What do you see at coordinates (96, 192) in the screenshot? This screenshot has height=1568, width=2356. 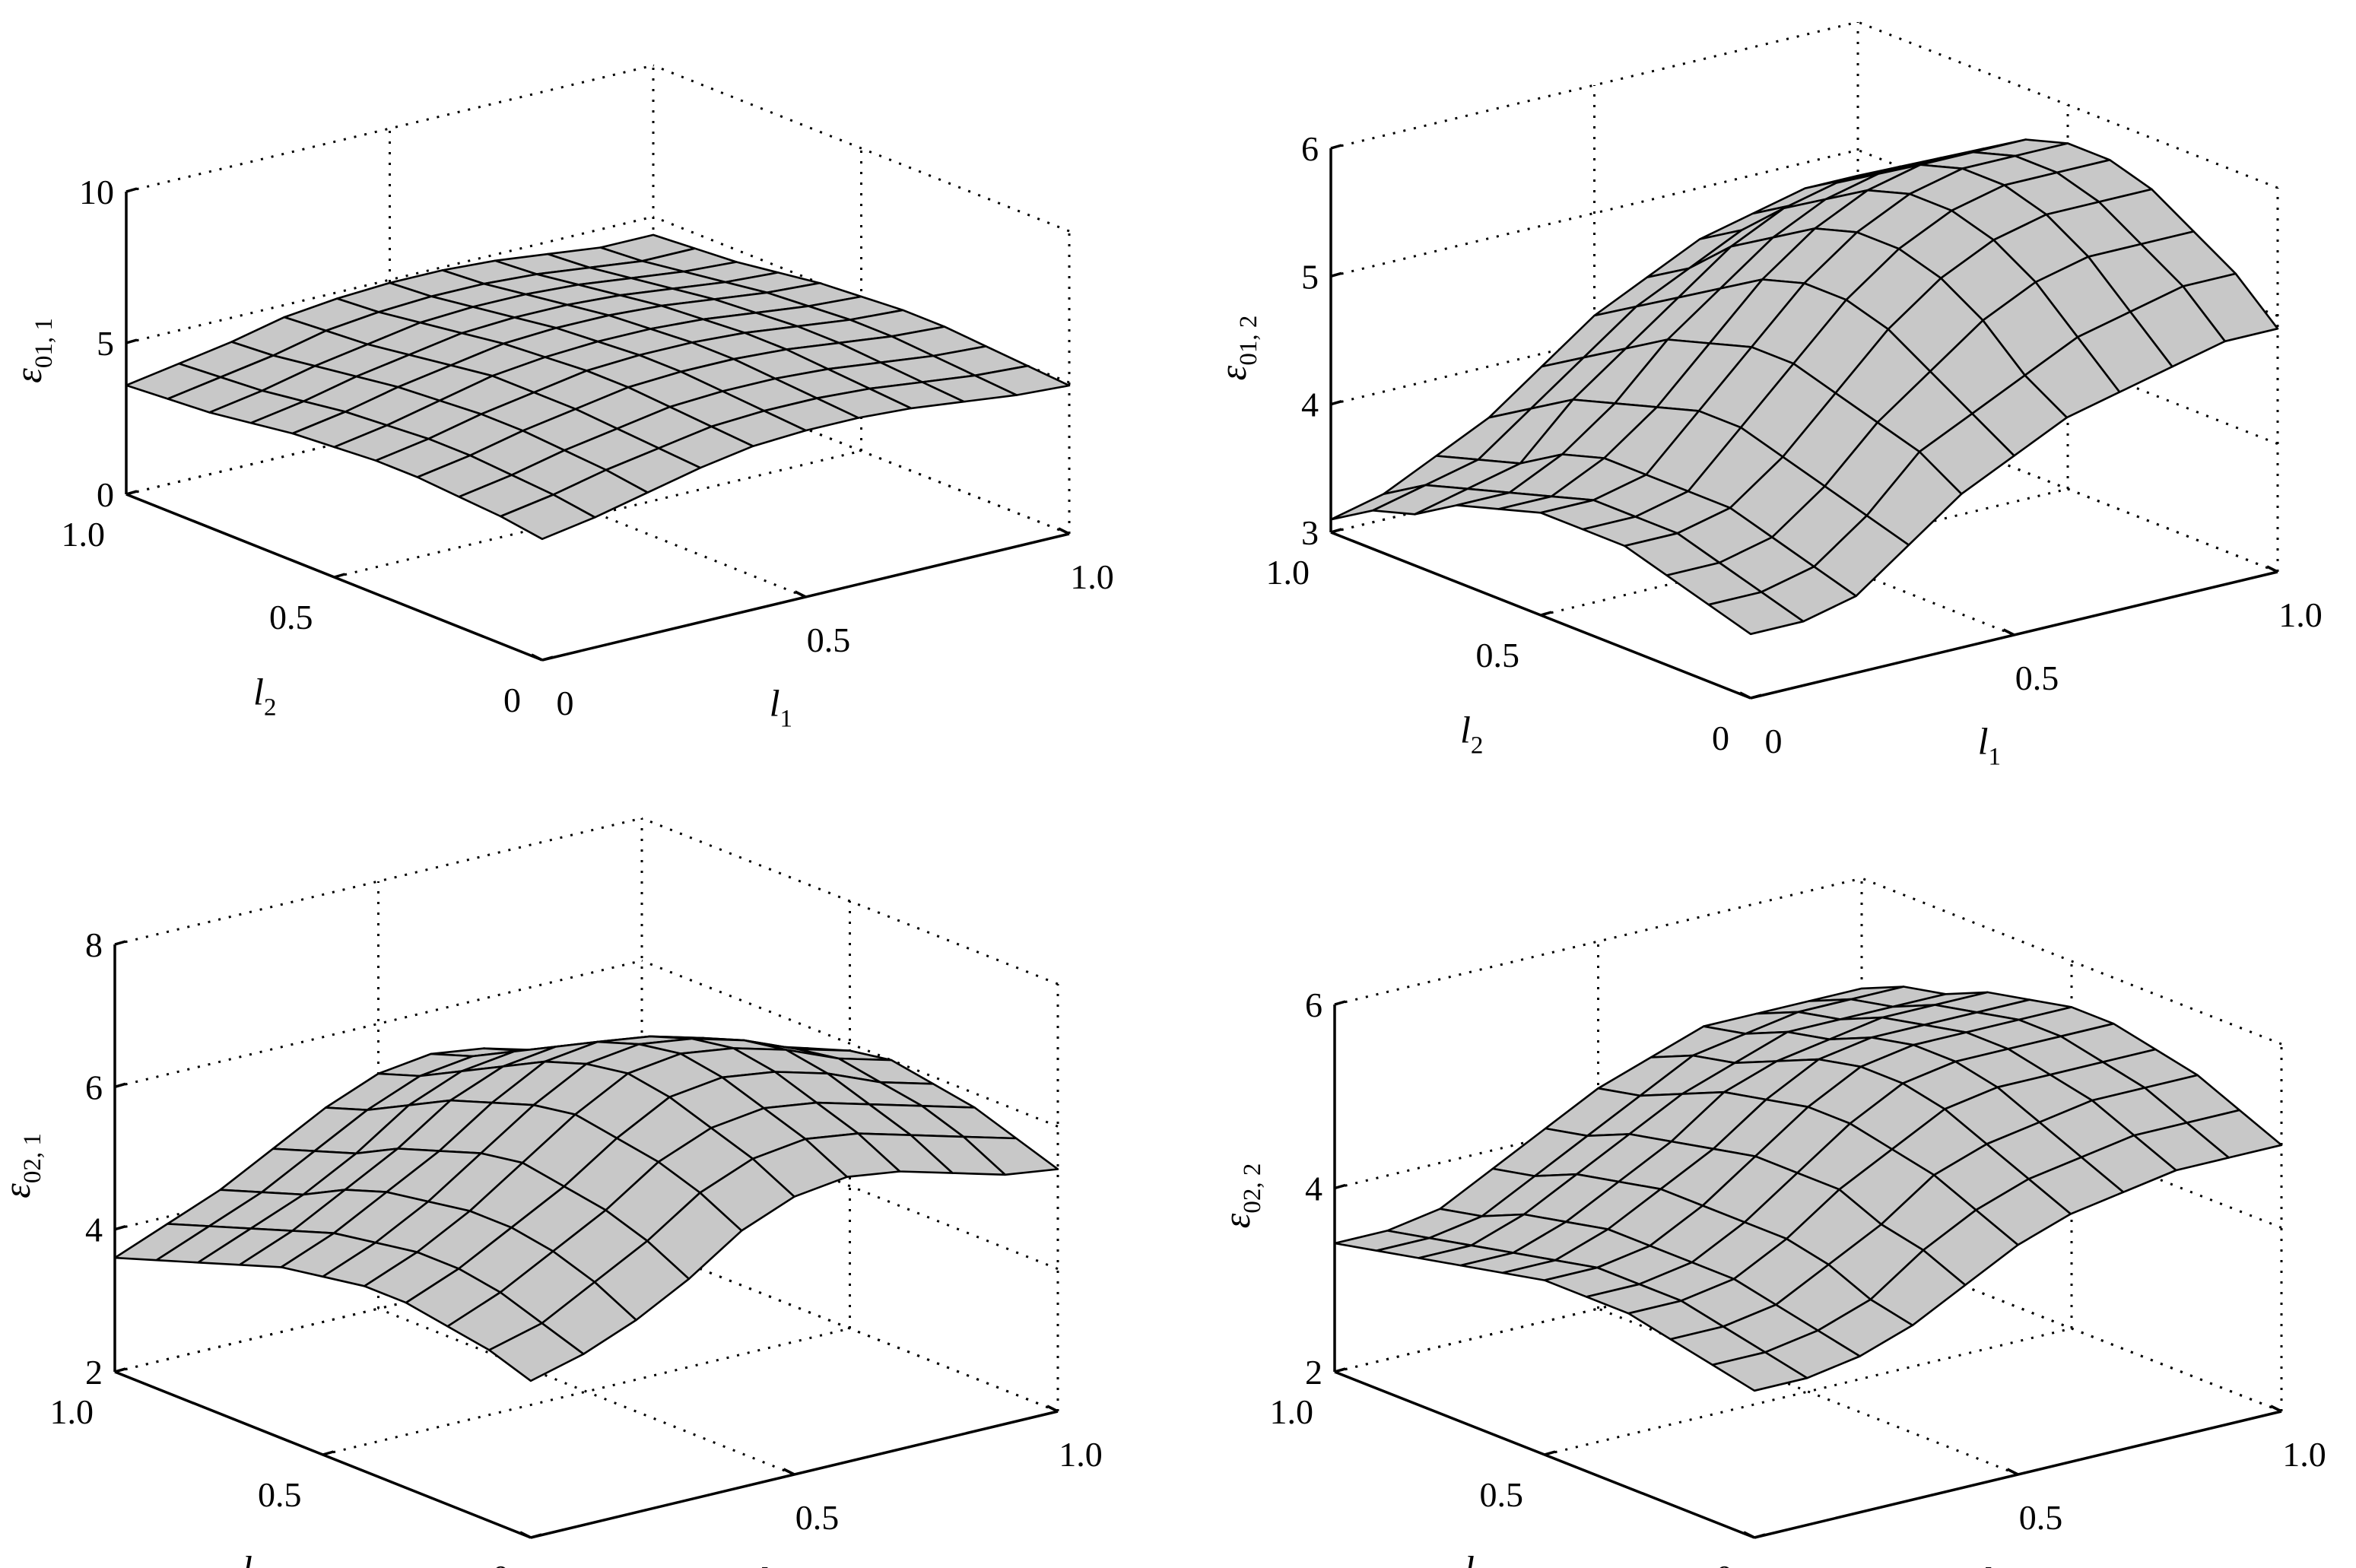 I see `z-tick-label: 10` at bounding box center [96, 192].